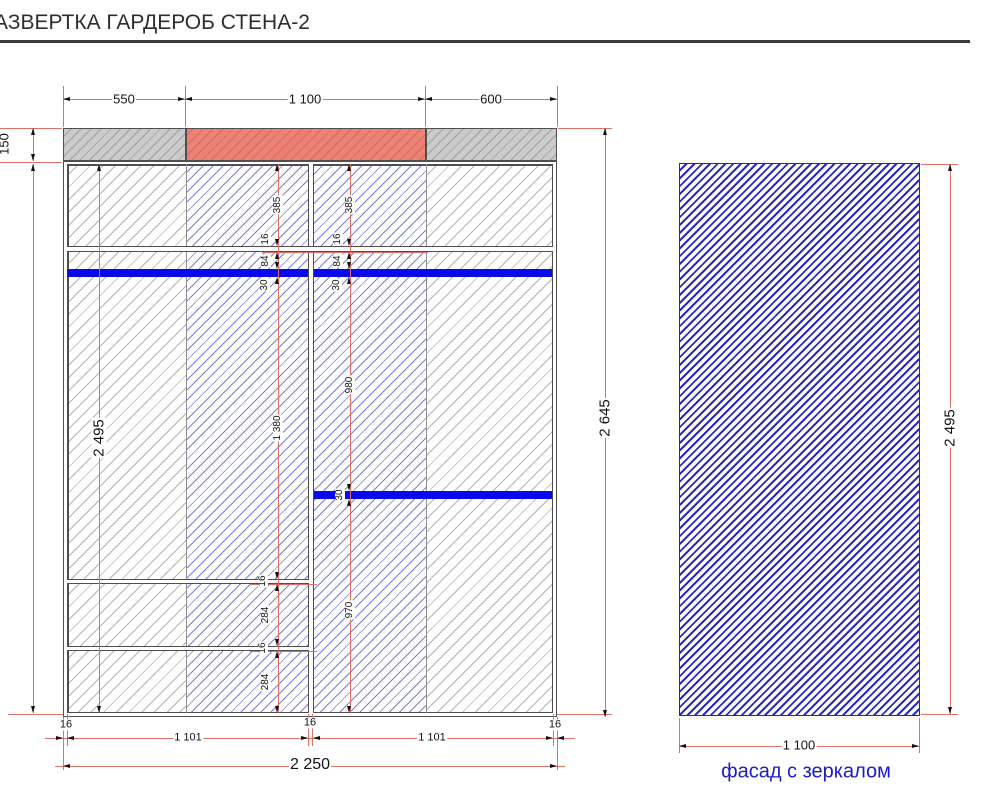 This screenshot has height=802, width=990. What do you see at coordinates (491, 99) in the screenshot?
I see `dim-label: 600` at bounding box center [491, 99].